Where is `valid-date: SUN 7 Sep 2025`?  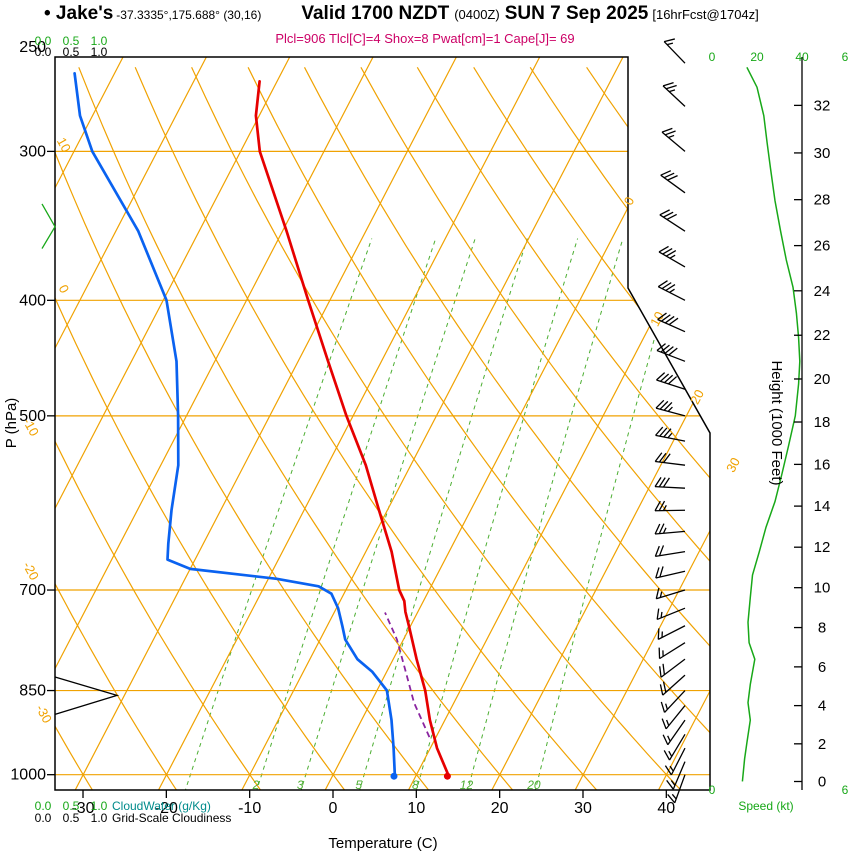
valid-date: SUN 7 Sep 2025 is located at coordinates (576, 13).